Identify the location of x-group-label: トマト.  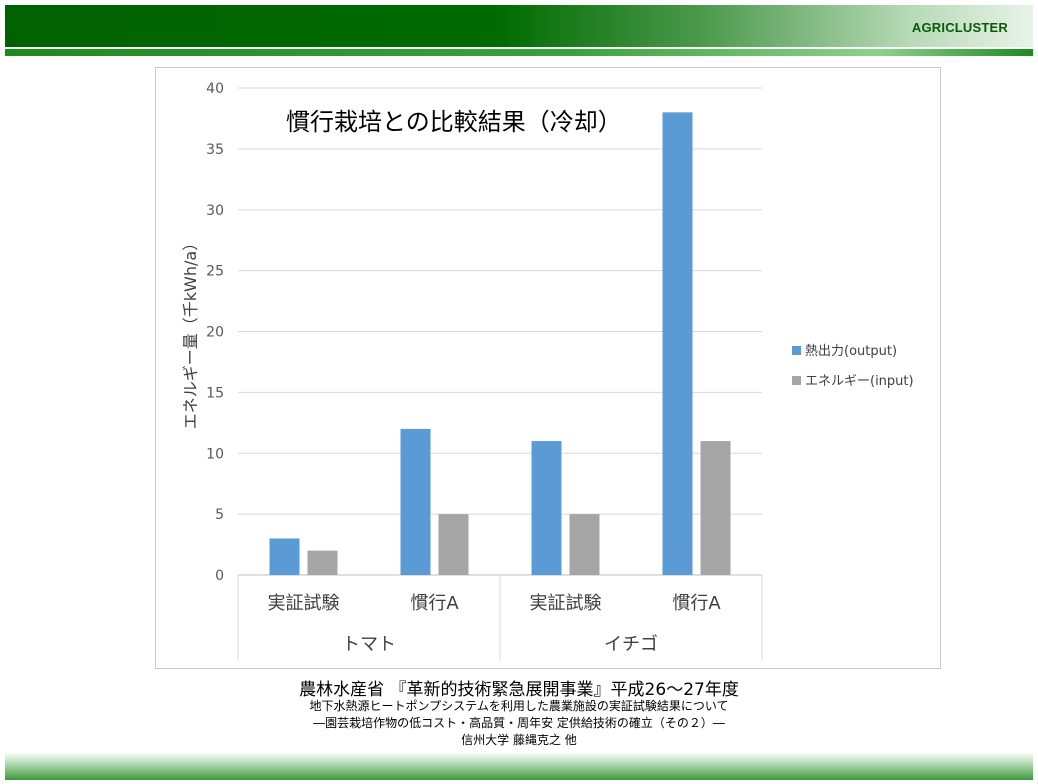
(369, 644).